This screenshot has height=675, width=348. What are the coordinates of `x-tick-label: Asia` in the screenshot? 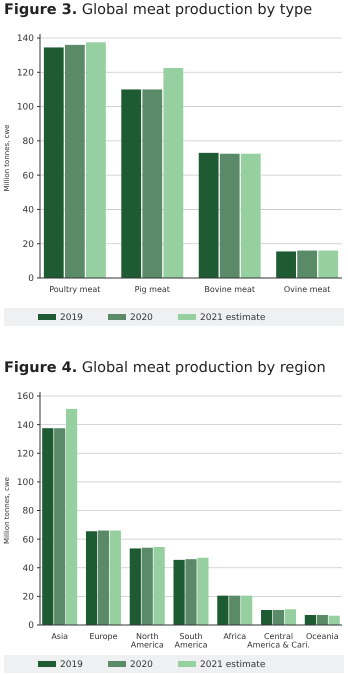 It's located at (59, 636).